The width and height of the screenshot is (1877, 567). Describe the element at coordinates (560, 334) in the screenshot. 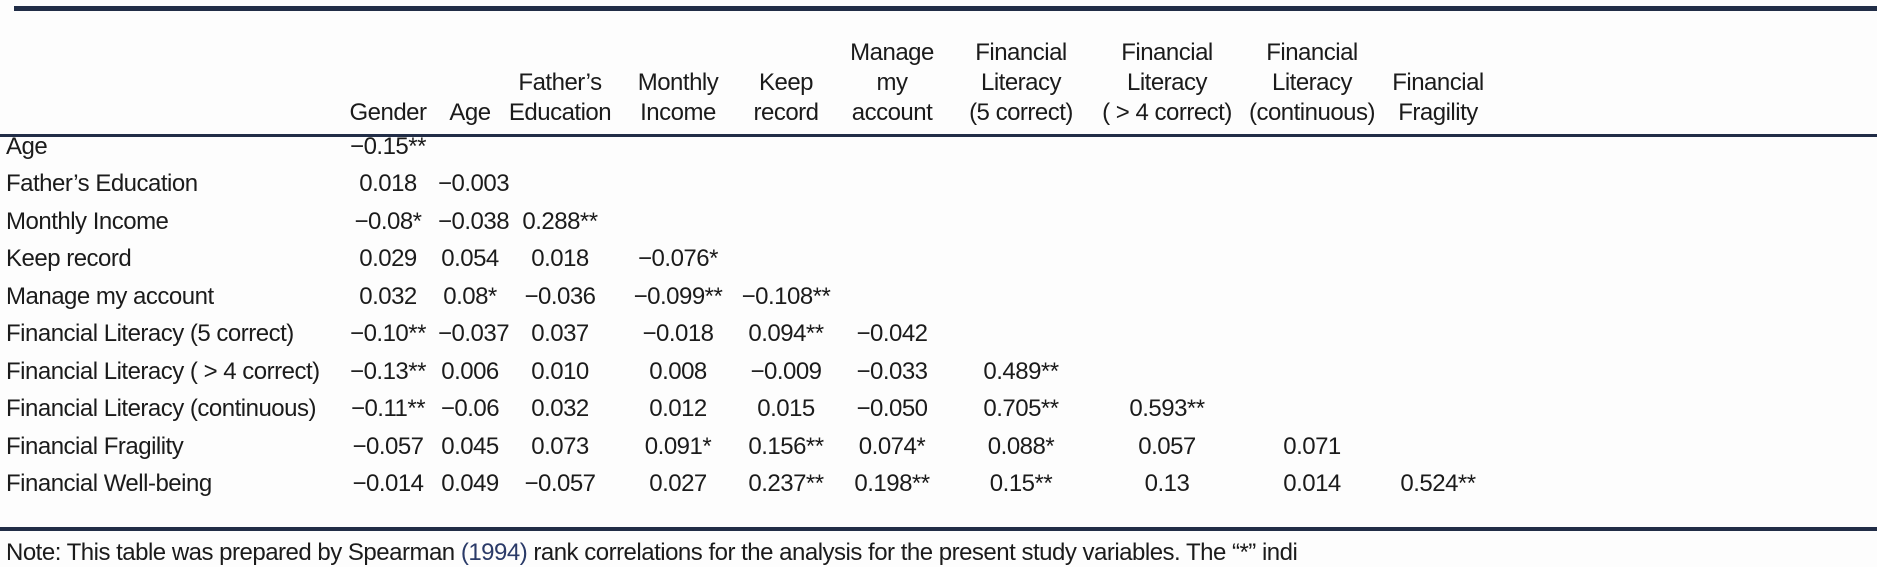

I see `value-cell: 0.037` at that location.